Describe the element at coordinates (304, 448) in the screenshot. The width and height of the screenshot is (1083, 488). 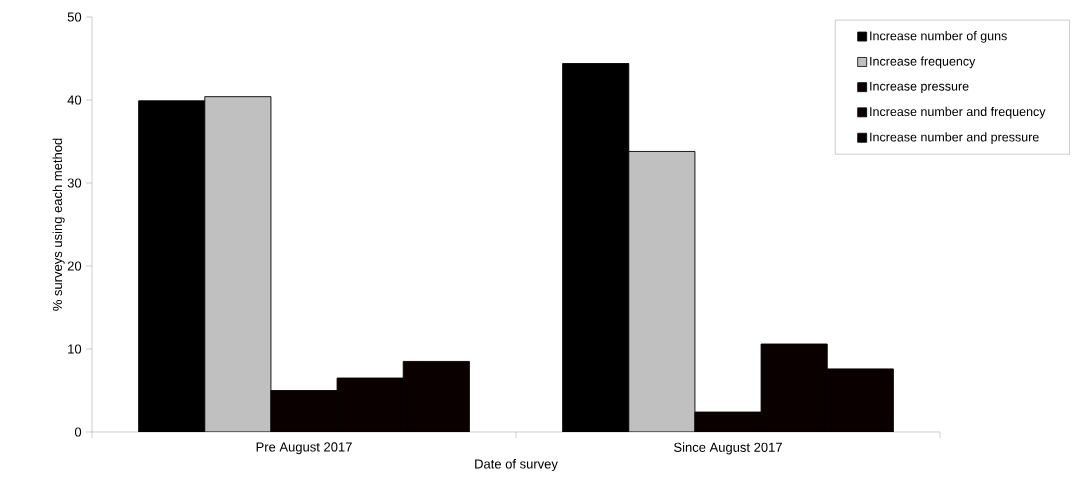
I see `x-tick-label: Pre August 2017` at that location.